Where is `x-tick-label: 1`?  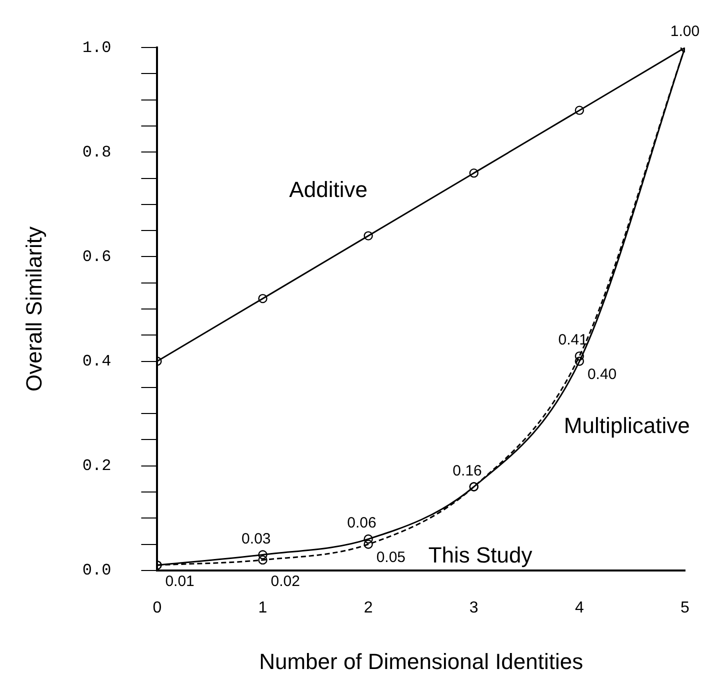 x-tick-label: 1 is located at coordinates (263, 607).